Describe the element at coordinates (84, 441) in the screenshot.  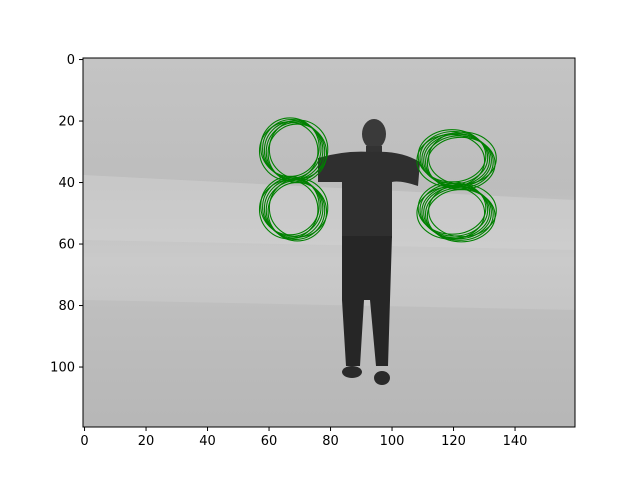
I see `x-tick-label: 0` at that location.